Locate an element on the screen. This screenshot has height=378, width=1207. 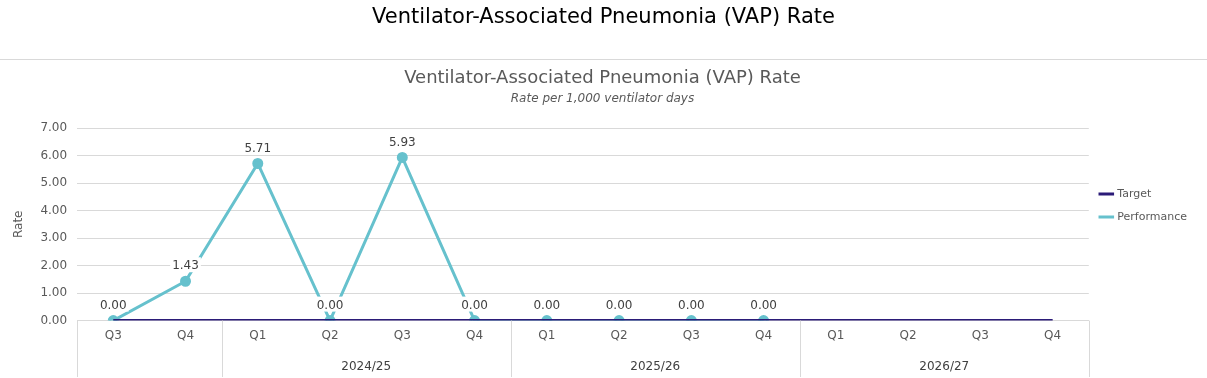
text: 2026/27 is located at coordinates (944, 366).